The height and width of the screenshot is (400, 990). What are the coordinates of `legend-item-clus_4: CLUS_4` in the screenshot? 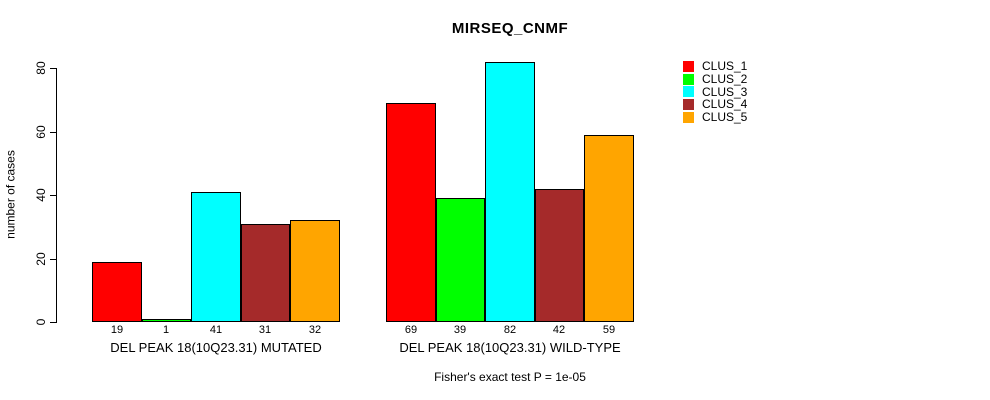 It's located at (715, 104).